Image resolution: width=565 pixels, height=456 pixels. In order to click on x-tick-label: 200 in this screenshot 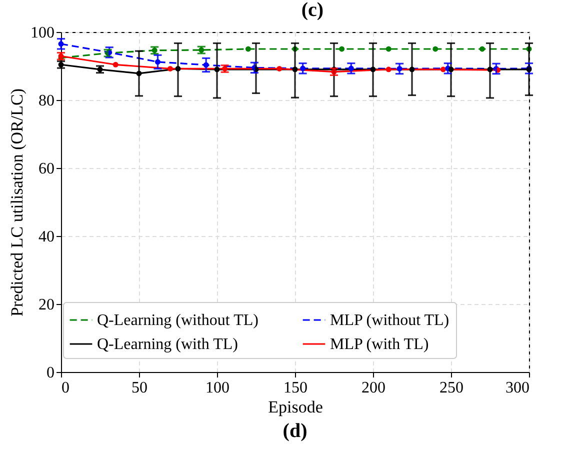, I will do `click(374, 388)`.